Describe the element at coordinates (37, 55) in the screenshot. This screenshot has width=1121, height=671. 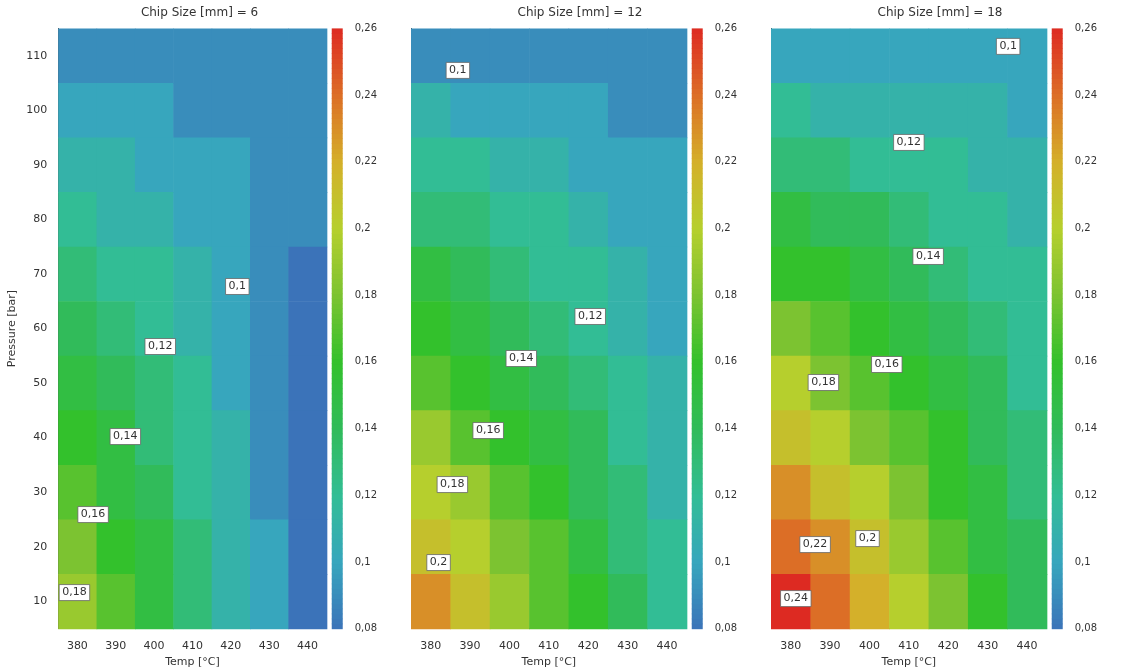
I see `y-tick-label: 110` at that location.